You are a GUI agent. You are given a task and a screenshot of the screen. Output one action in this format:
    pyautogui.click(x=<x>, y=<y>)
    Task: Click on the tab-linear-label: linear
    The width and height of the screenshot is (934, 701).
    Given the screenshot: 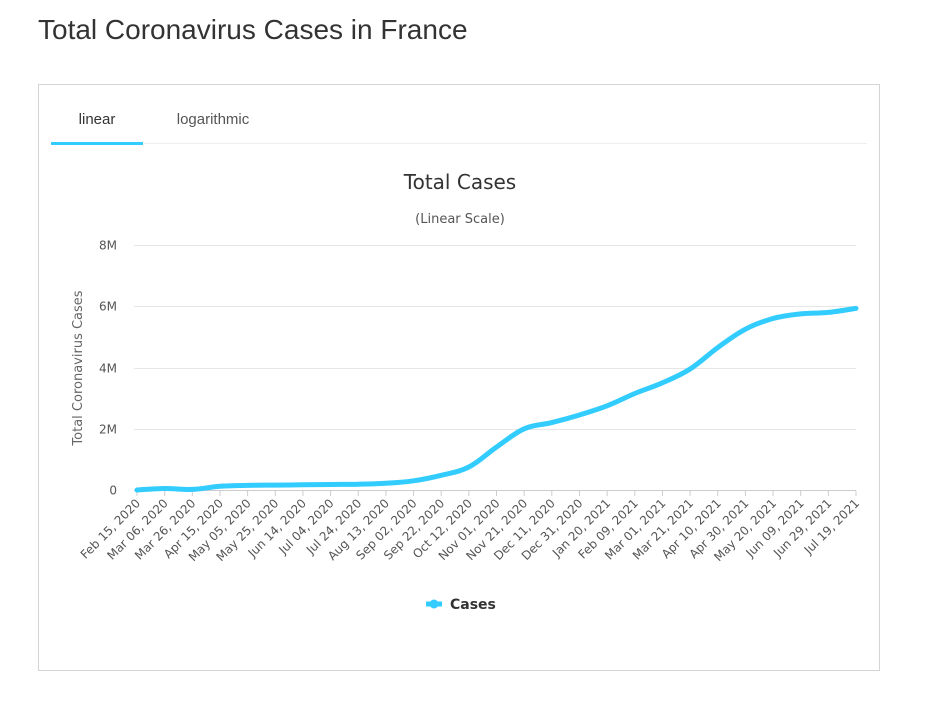 What is the action you would take?
    pyautogui.click(x=97, y=119)
    